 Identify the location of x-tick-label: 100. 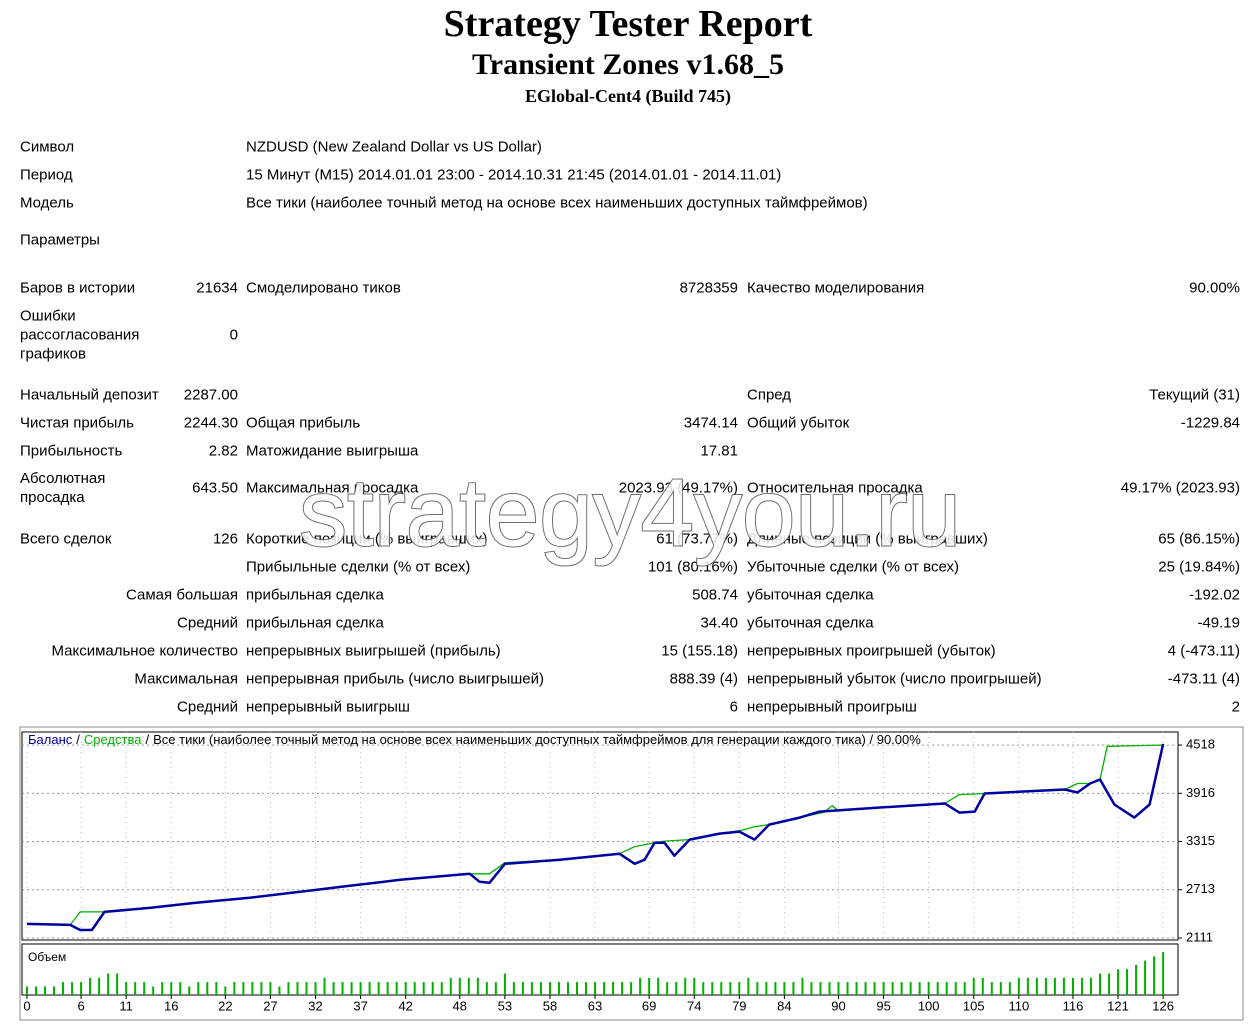
(929, 1005).